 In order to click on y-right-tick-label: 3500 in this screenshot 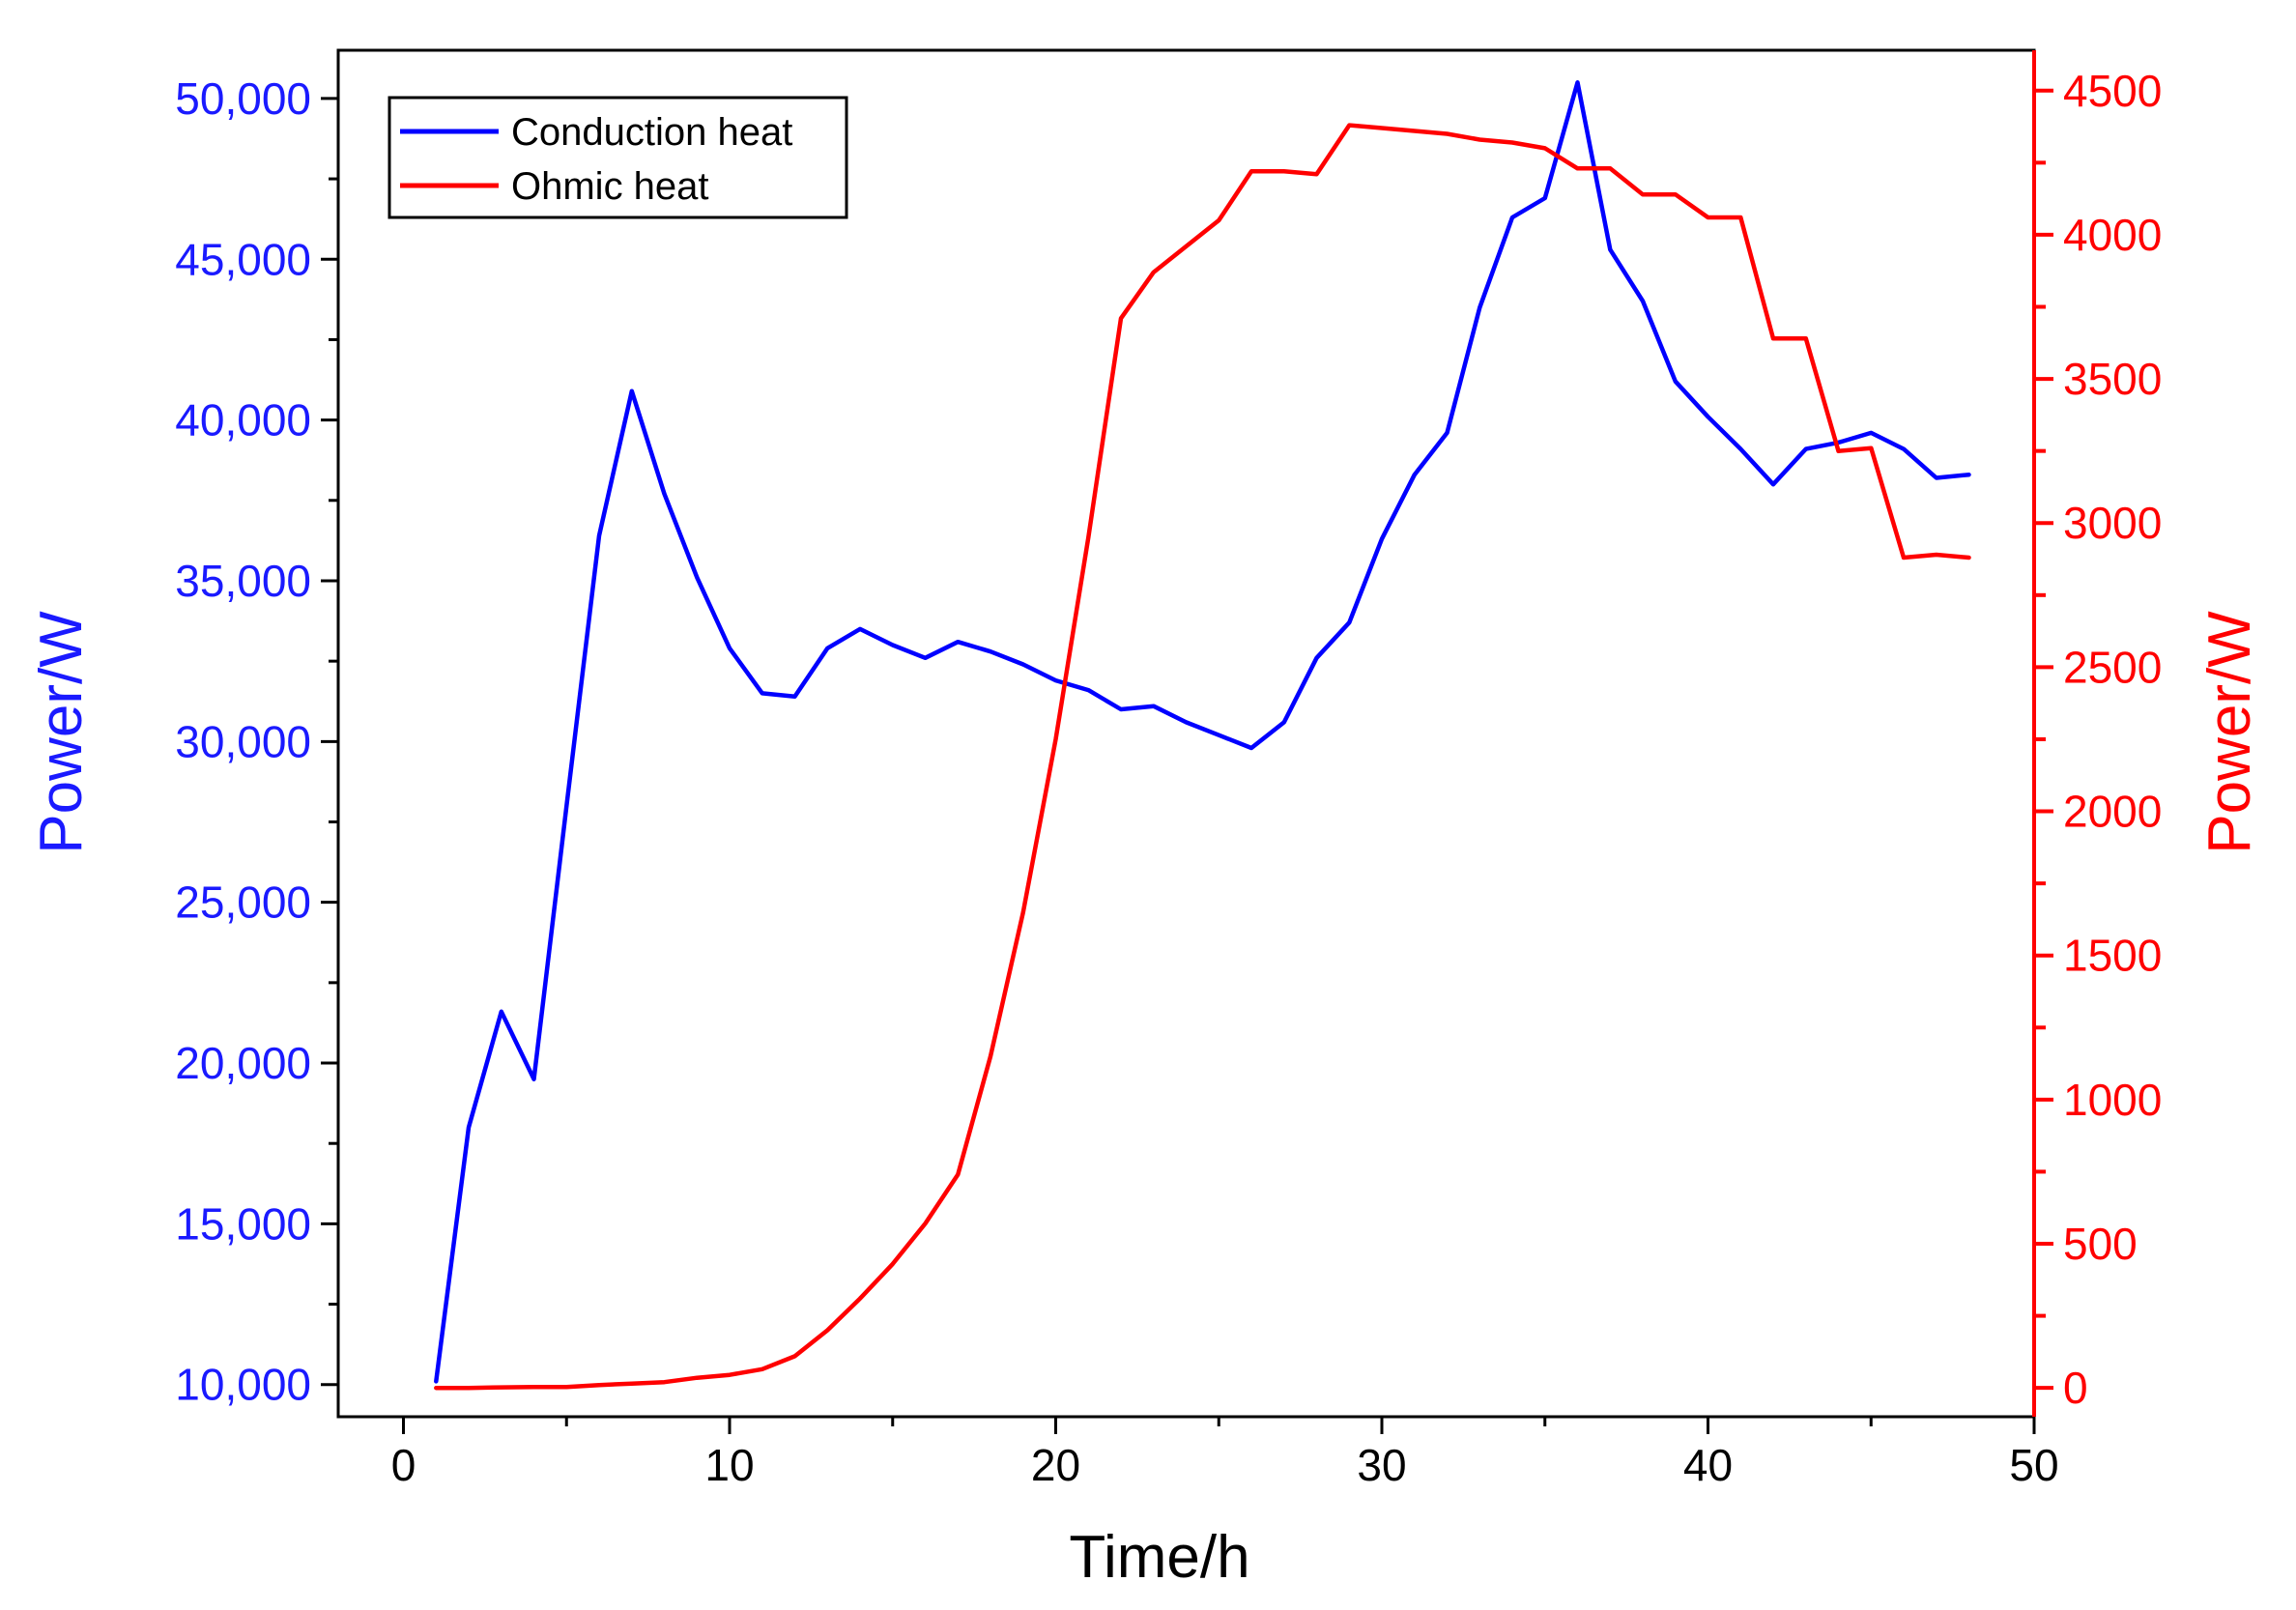, I will do `click(2112, 379)`.